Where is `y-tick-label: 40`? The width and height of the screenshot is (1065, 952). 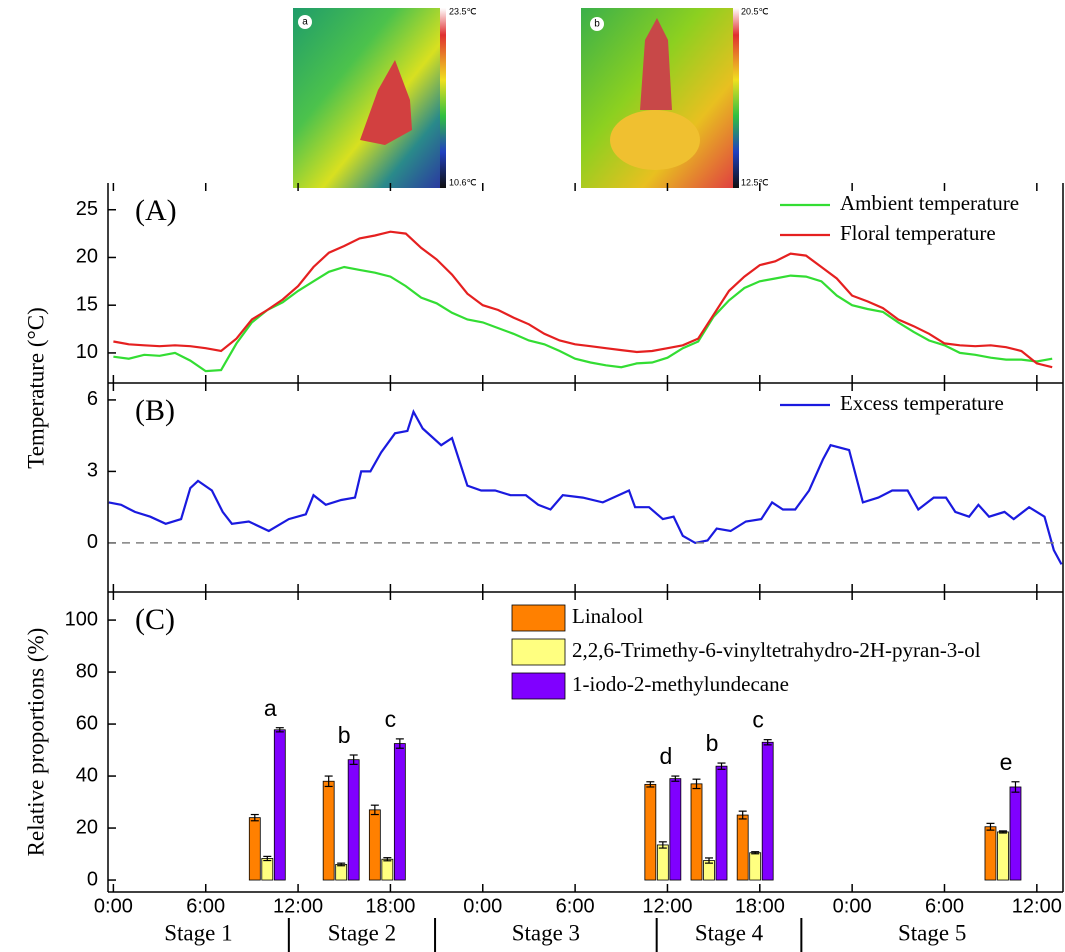
y-tick-label: 40 is located at coordinates (87, 775).